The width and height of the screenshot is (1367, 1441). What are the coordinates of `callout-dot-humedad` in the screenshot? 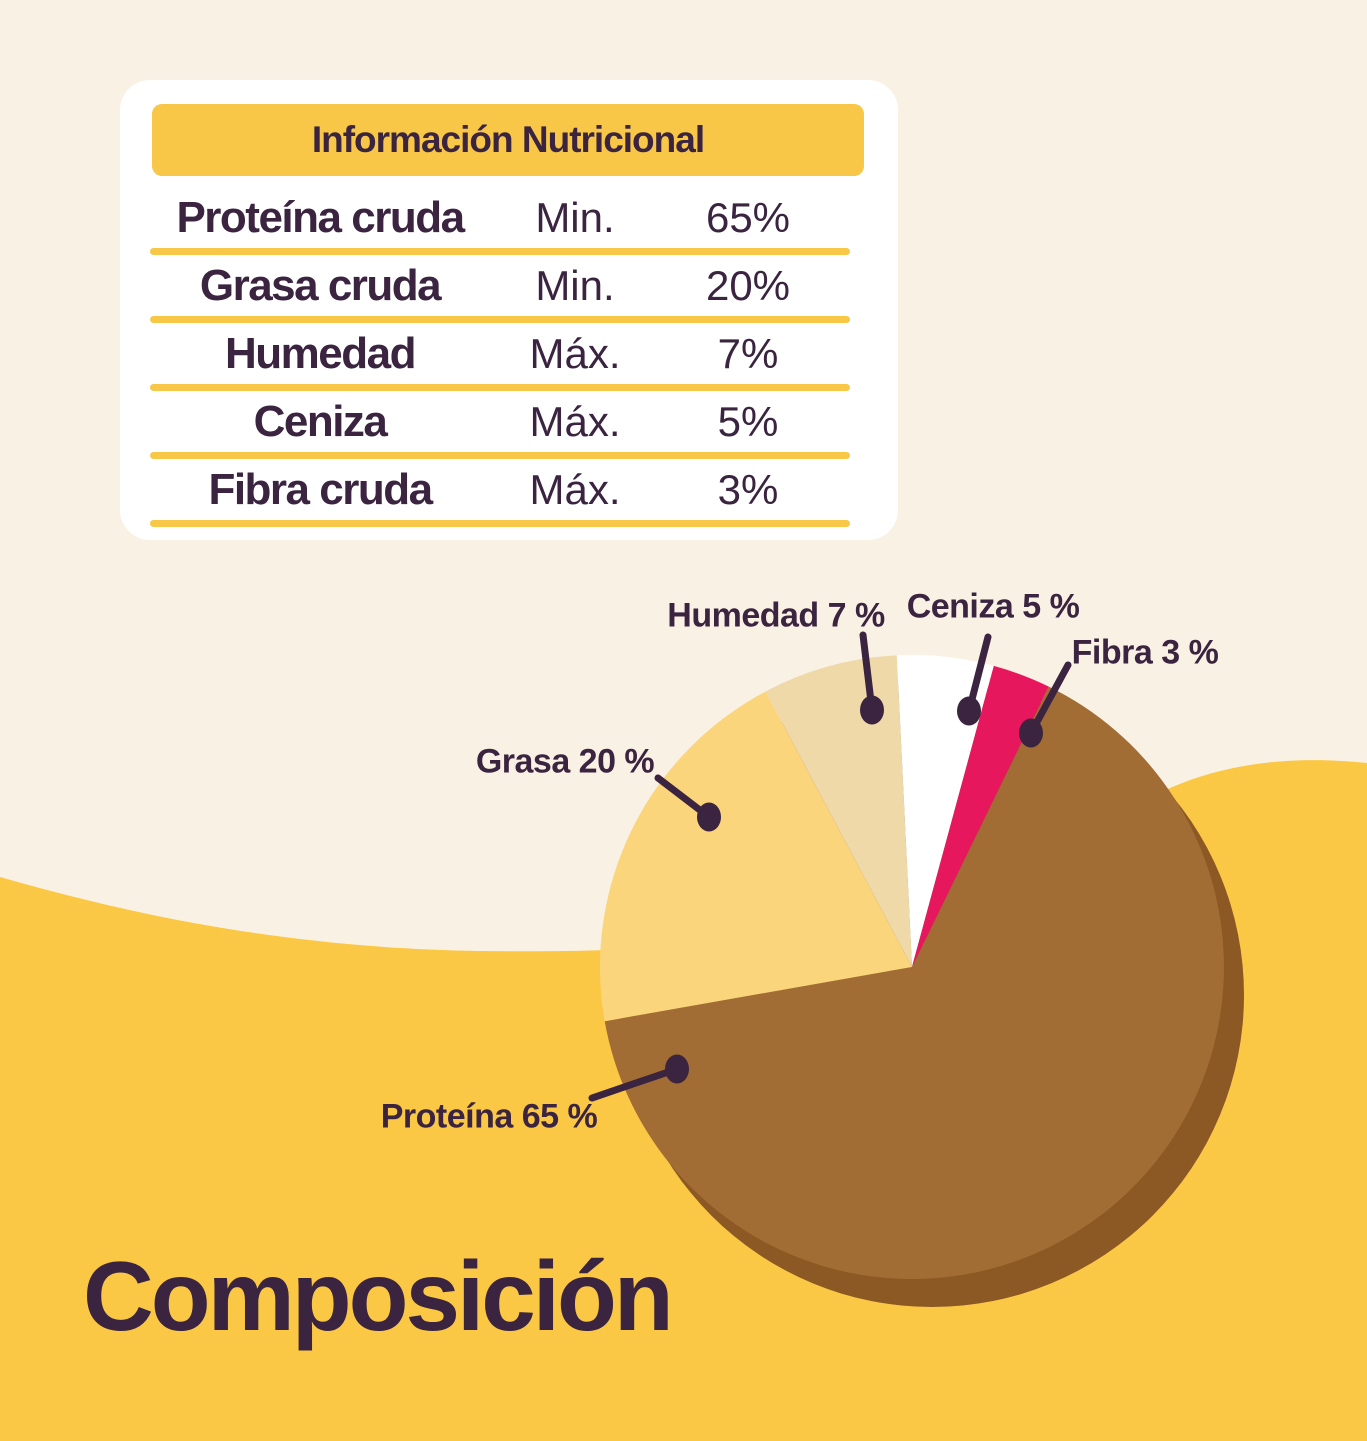 It's located at (872, 710).